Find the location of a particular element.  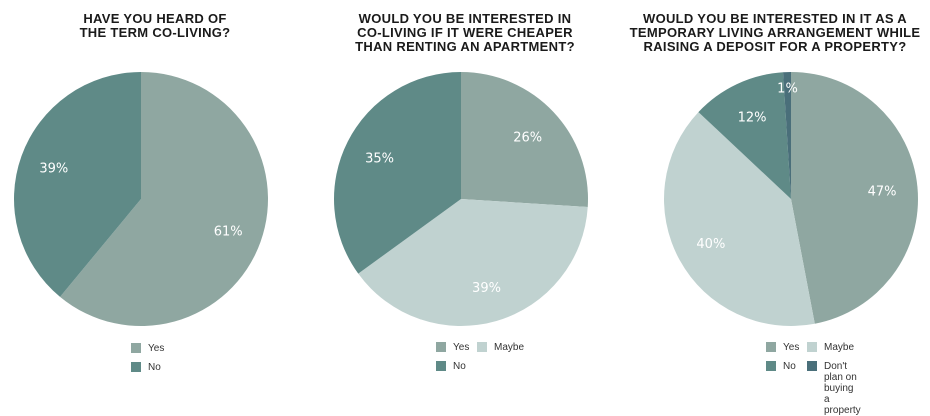

legend-label: Don't plan on buying a property is located at coordinates (842, 388).